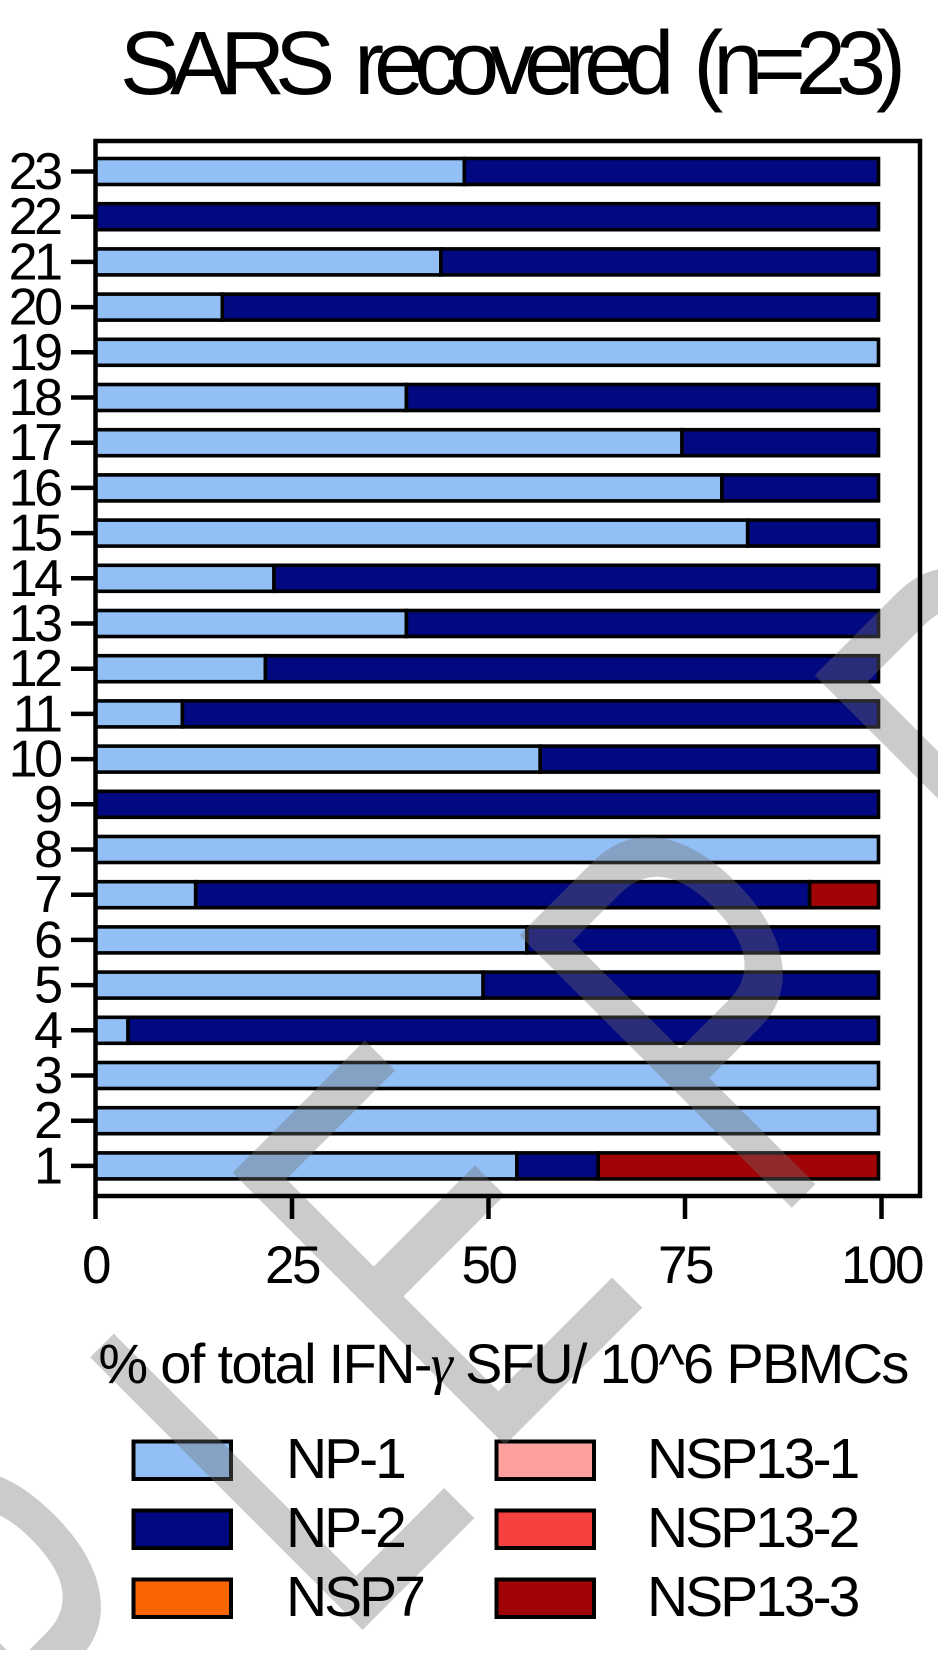 This screenshot has width=938, height=1655. What do you see at coordinates (47, 1121) in the screenshot?
I see `svg-text: 2` at bounding box center [47, 1121].